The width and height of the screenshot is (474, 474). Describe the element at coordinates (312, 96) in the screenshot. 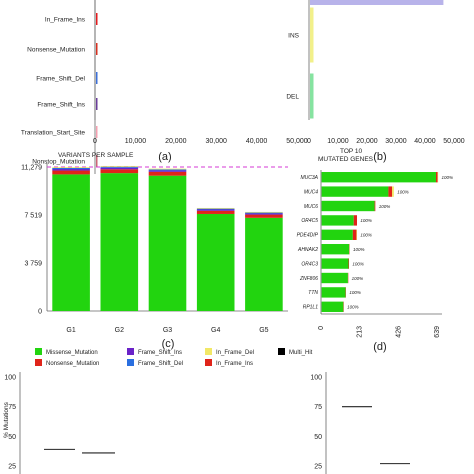

I see `b-bar` at that location.